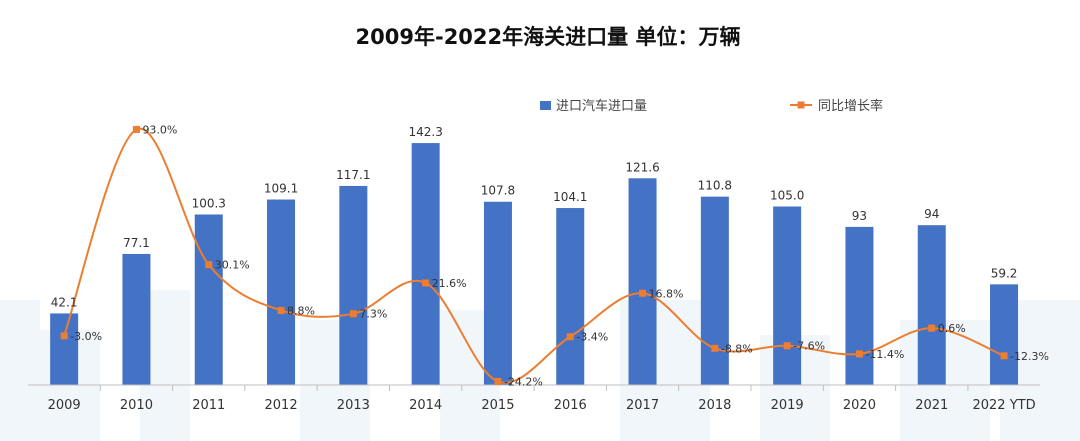 This screenshot has width=1080, height=441. Describe the element at coordinates (952, 328) in the screenshot. I see `line-label: 0.6%` at that location.